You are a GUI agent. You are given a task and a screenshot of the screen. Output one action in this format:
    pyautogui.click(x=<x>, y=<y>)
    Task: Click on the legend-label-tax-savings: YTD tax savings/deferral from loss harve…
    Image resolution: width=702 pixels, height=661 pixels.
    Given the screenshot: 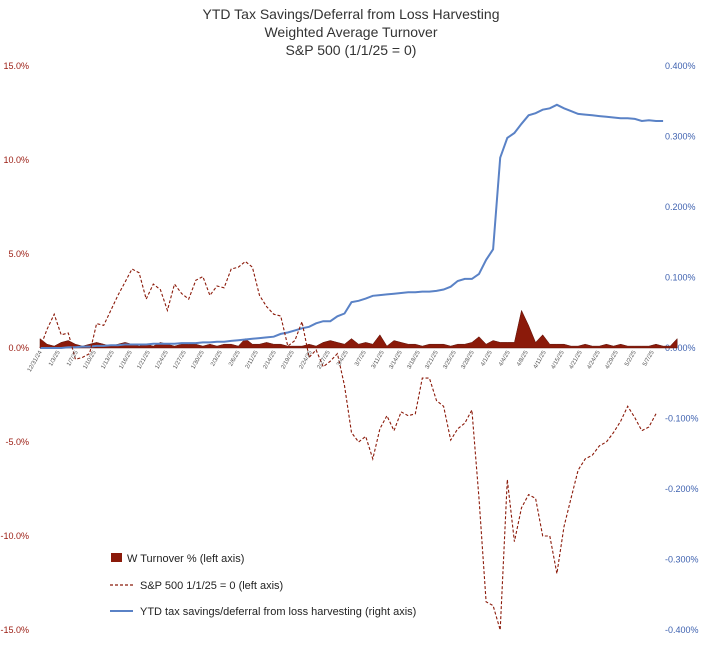 What is the action you would take?
    pyautogui.click(x=278, y=612)
    